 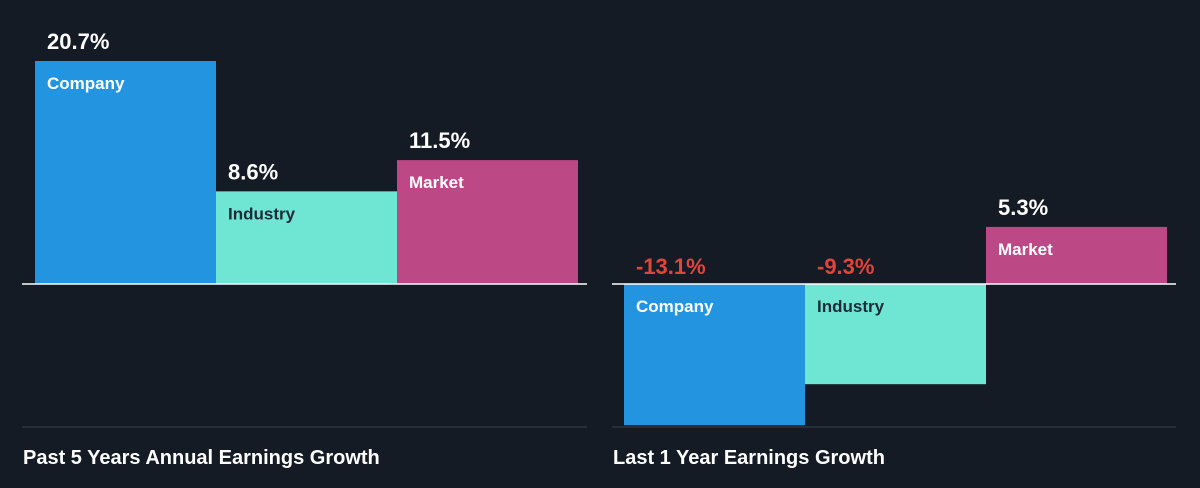 What do you see at coordinates (671, 266) in the screenshot?
I see `value-label-company: -13.1%` at bounding box center [671, 266].